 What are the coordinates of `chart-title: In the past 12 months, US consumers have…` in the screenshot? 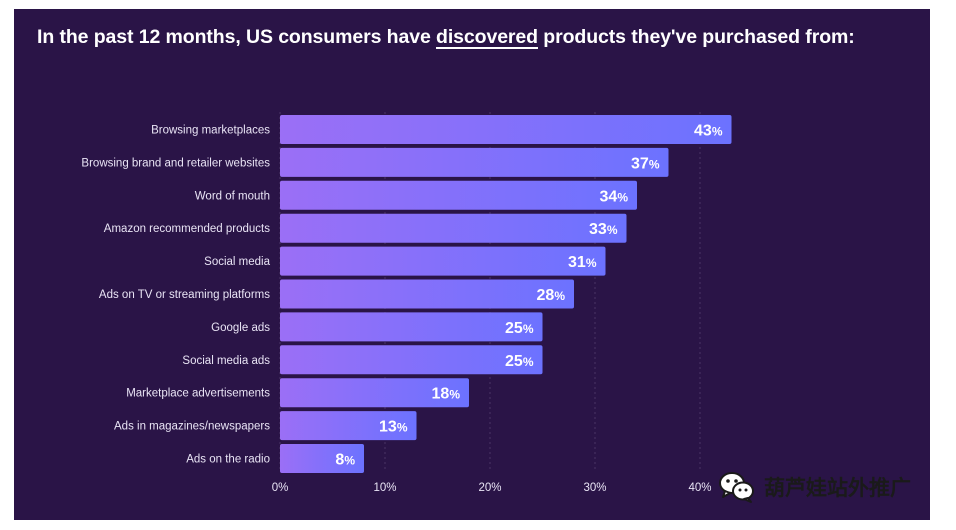 It's located at (446, 37).